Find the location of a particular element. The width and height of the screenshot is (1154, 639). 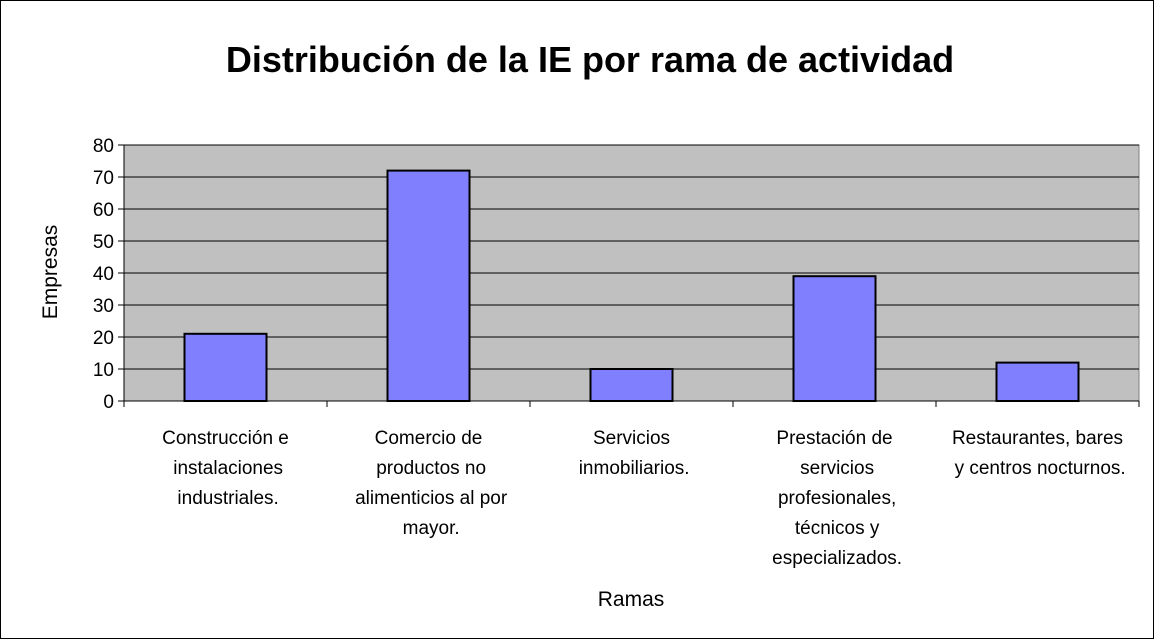

y-tick-label: 60 is located at coordinates (103, 210).